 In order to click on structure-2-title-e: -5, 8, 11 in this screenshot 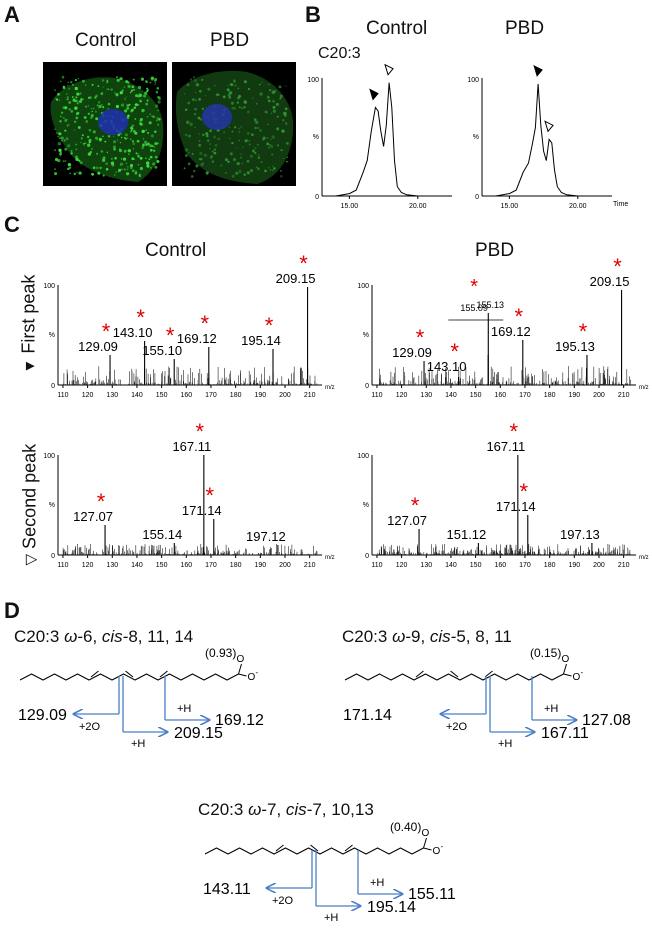, I will do `click(481, 636)`.